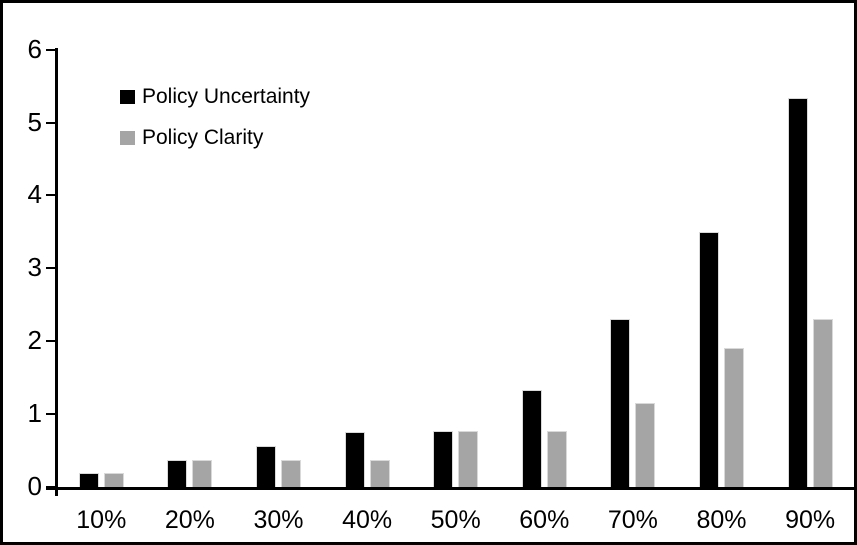 The image size is (857, 545). I want to click on x-axis-label: 70%, so click(632, 520).